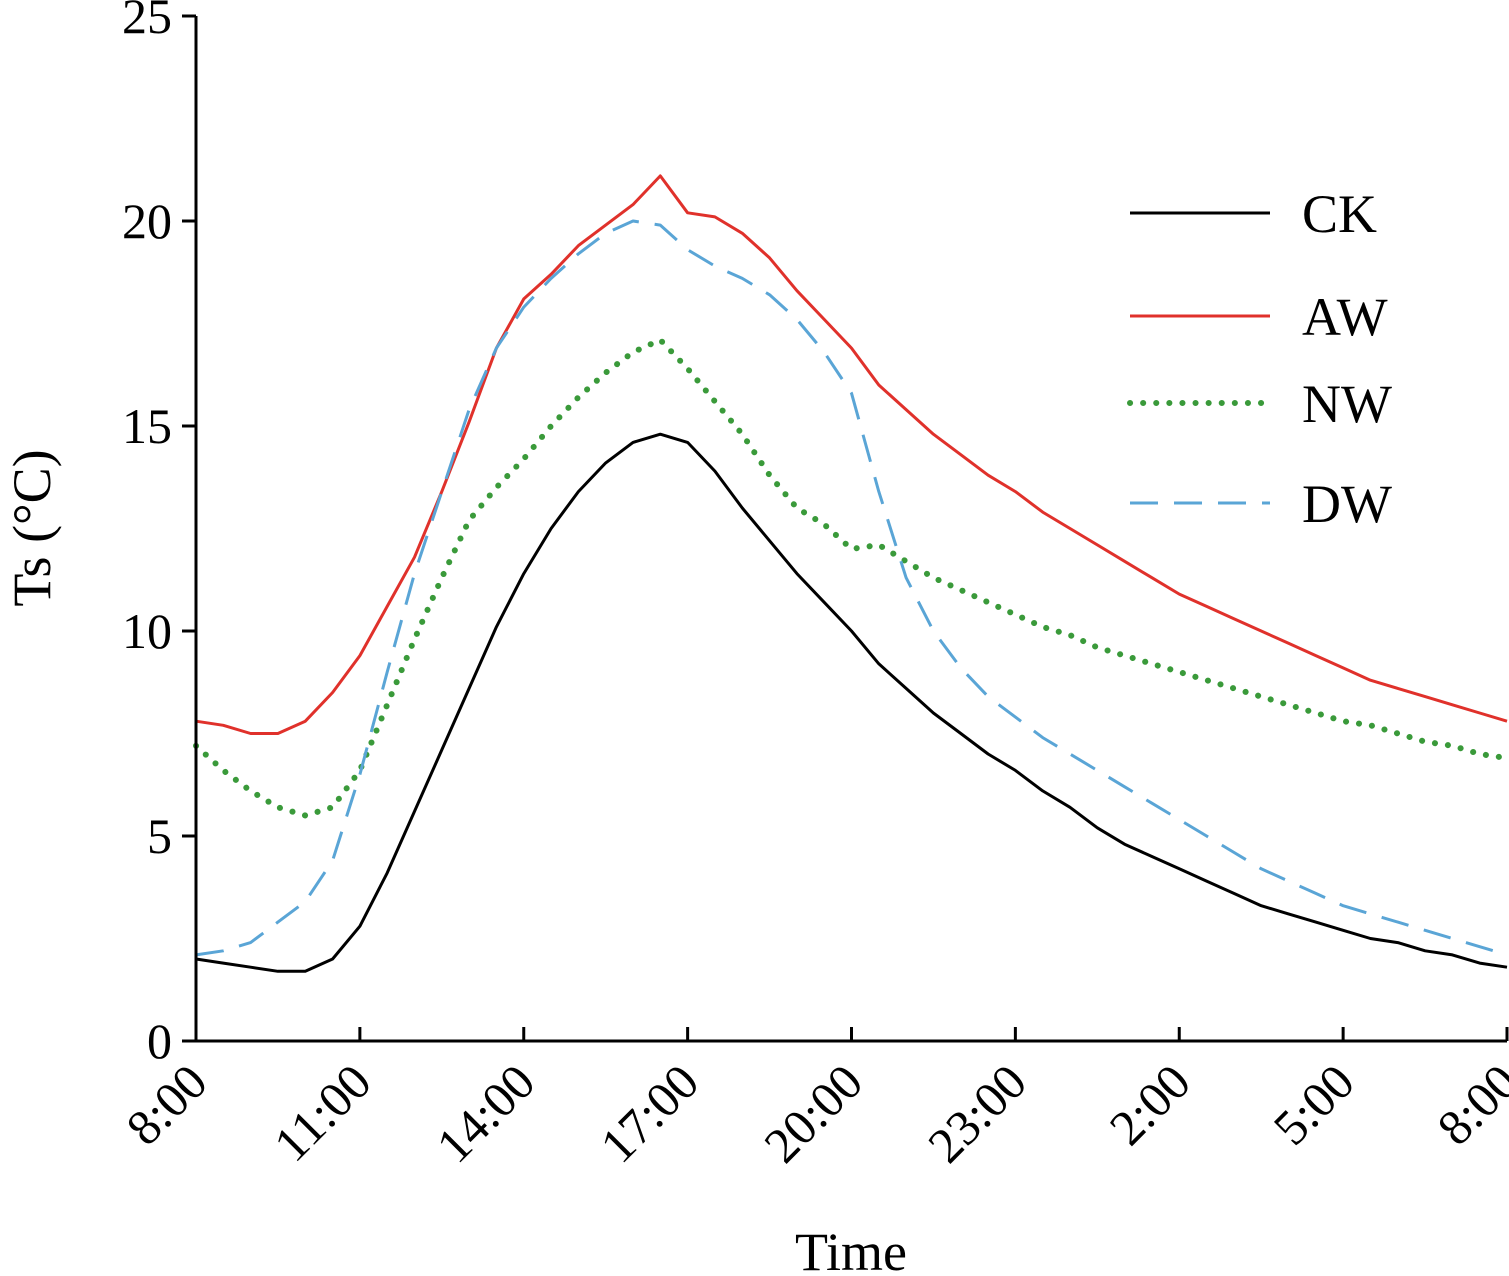 This screenshot has width=1509, height=1276. I want to click on y-tick-label: 5, so click(159, 836).